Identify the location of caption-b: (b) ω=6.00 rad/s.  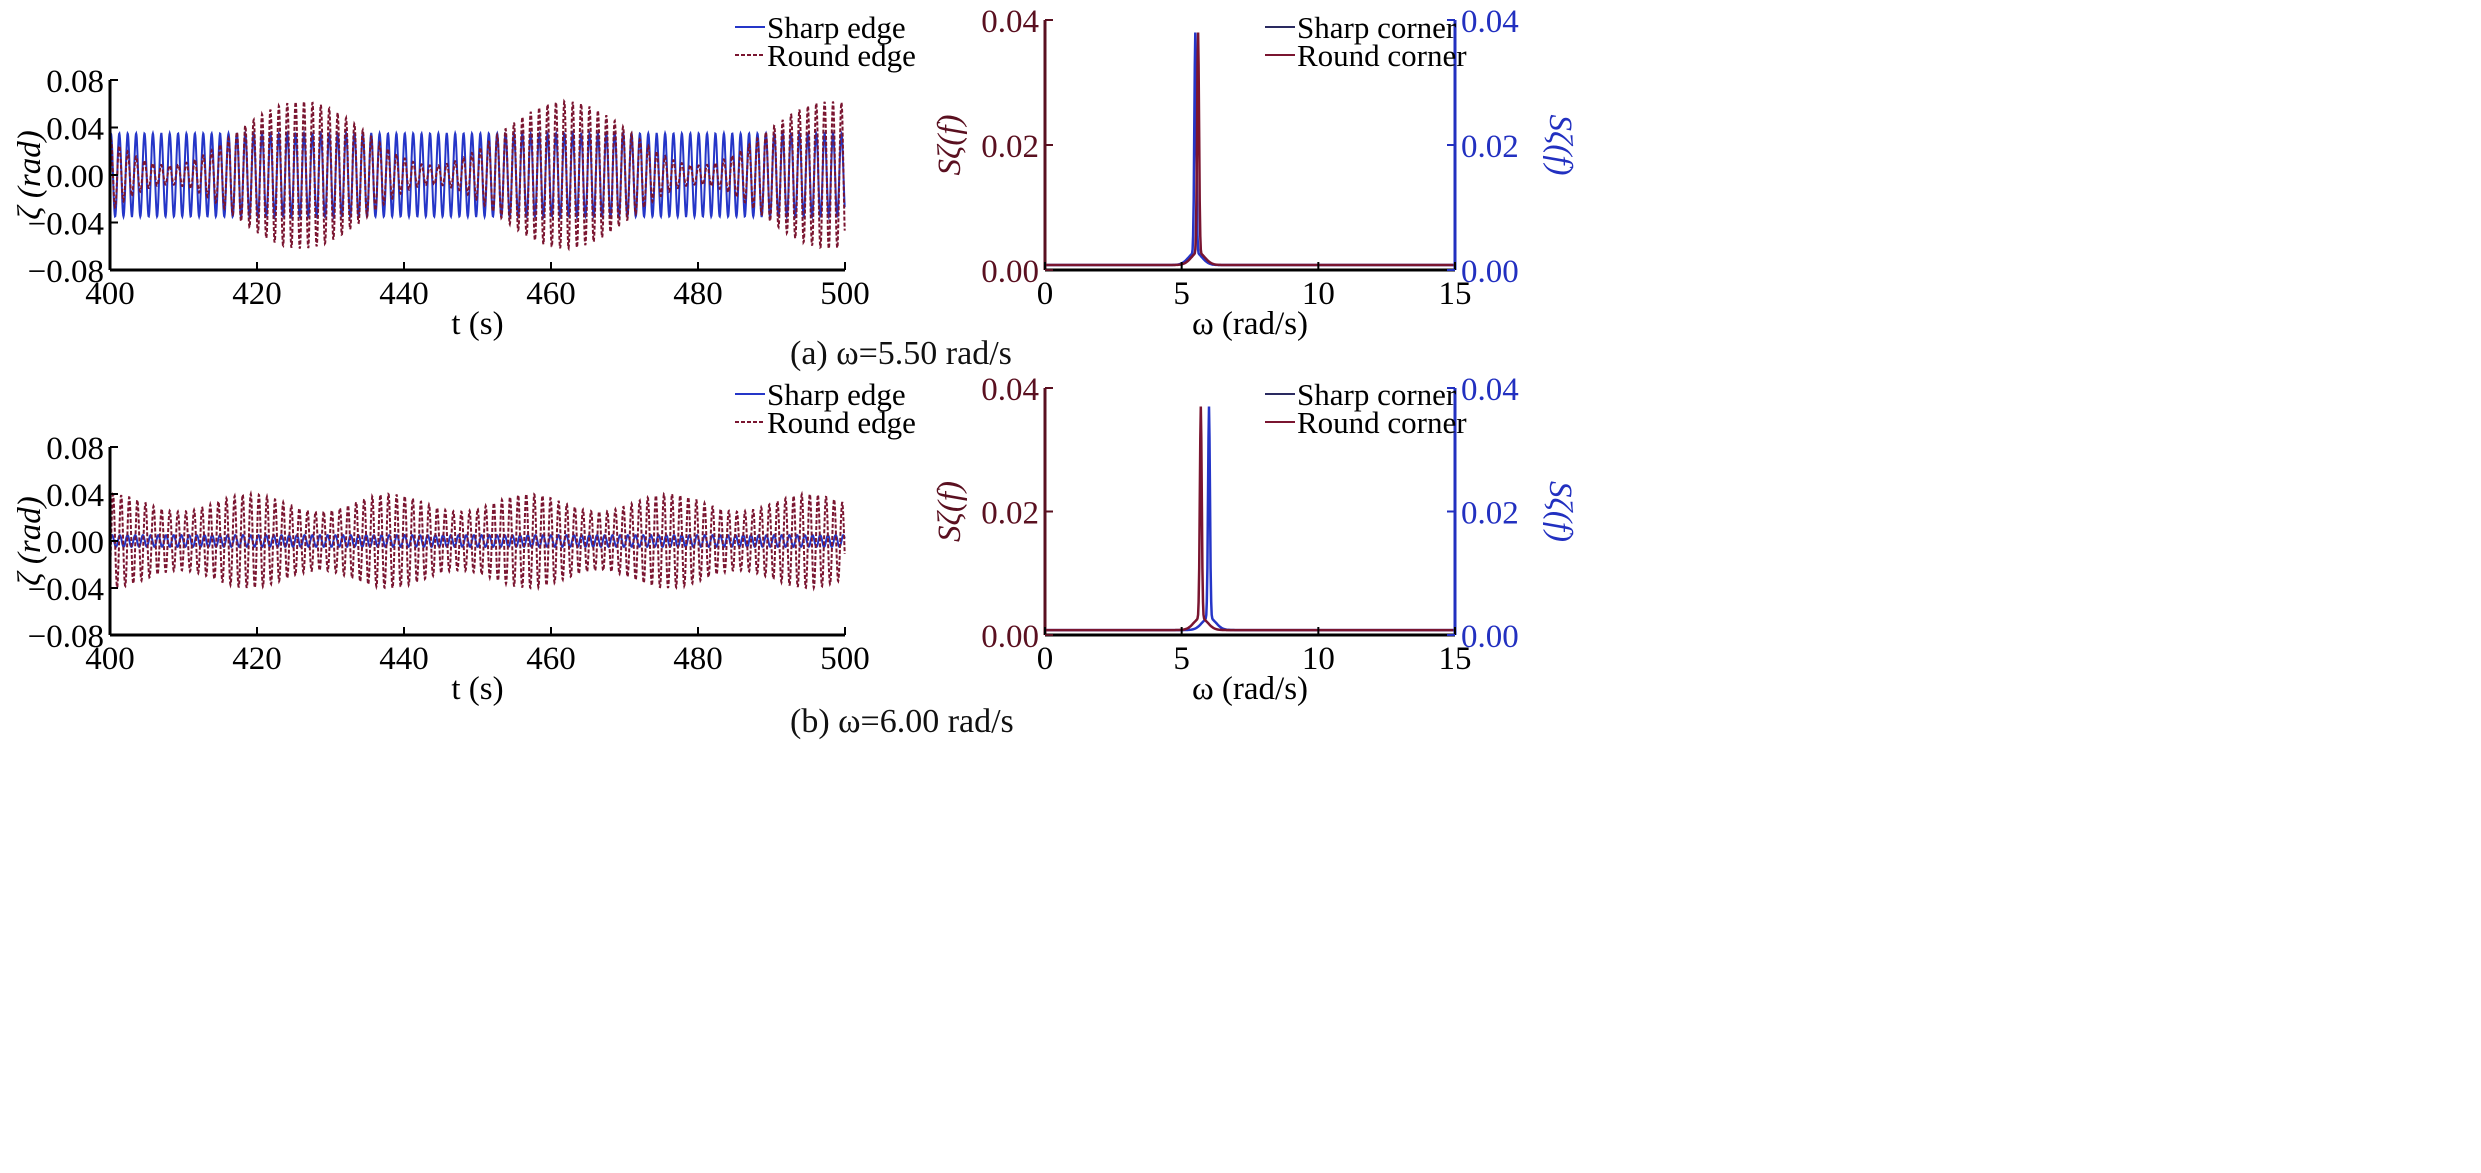
(902, 721).